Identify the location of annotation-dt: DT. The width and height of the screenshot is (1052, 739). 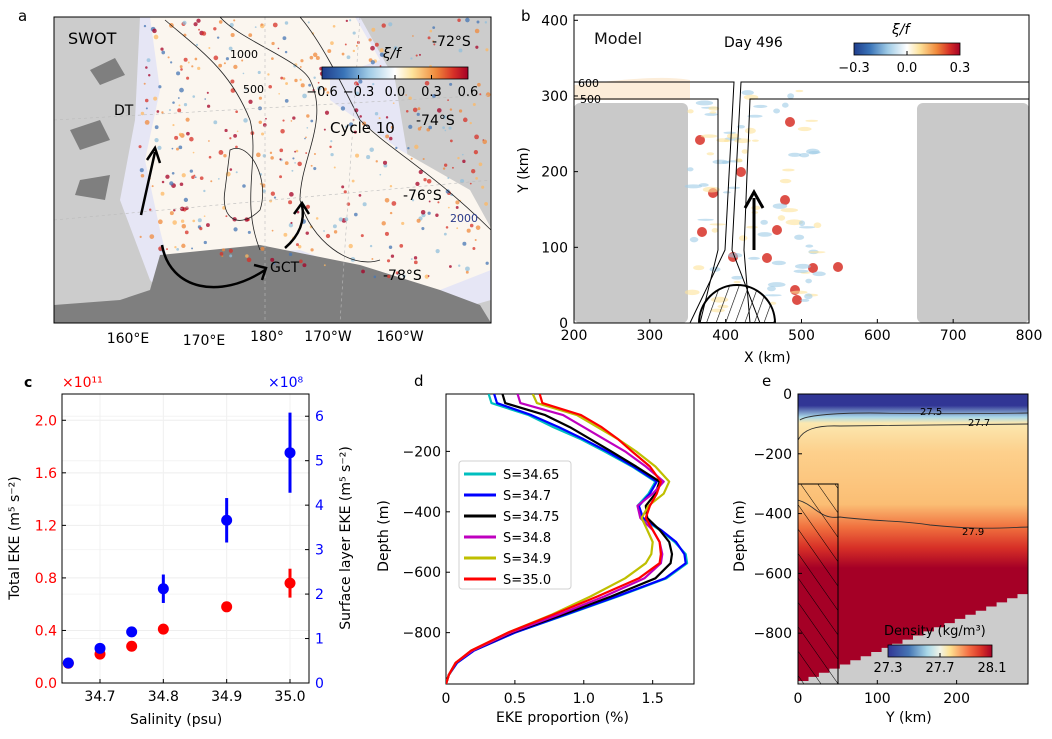
(124, 111).